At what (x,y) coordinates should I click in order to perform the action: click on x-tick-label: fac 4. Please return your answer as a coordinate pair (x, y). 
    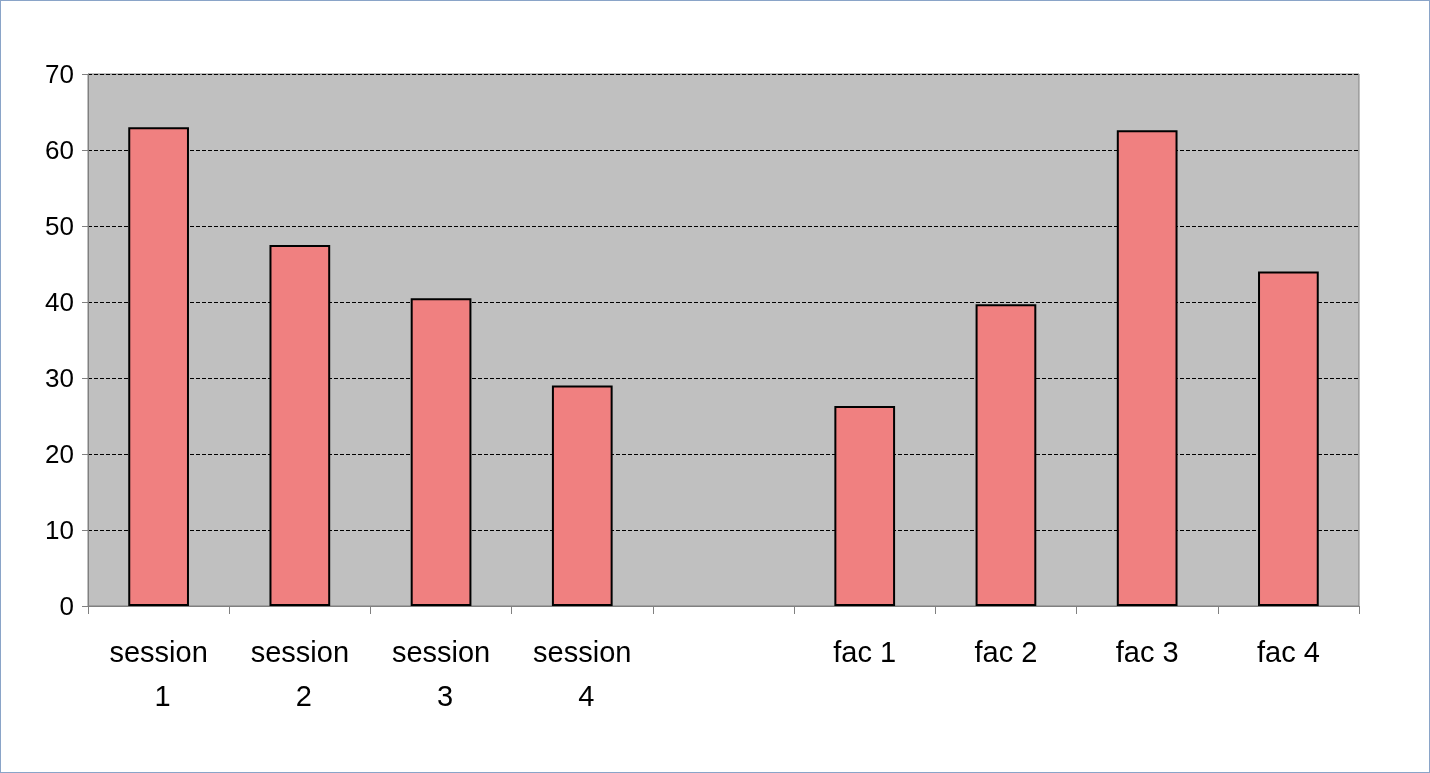
    Looking at the image, I should click on (1288, 652).